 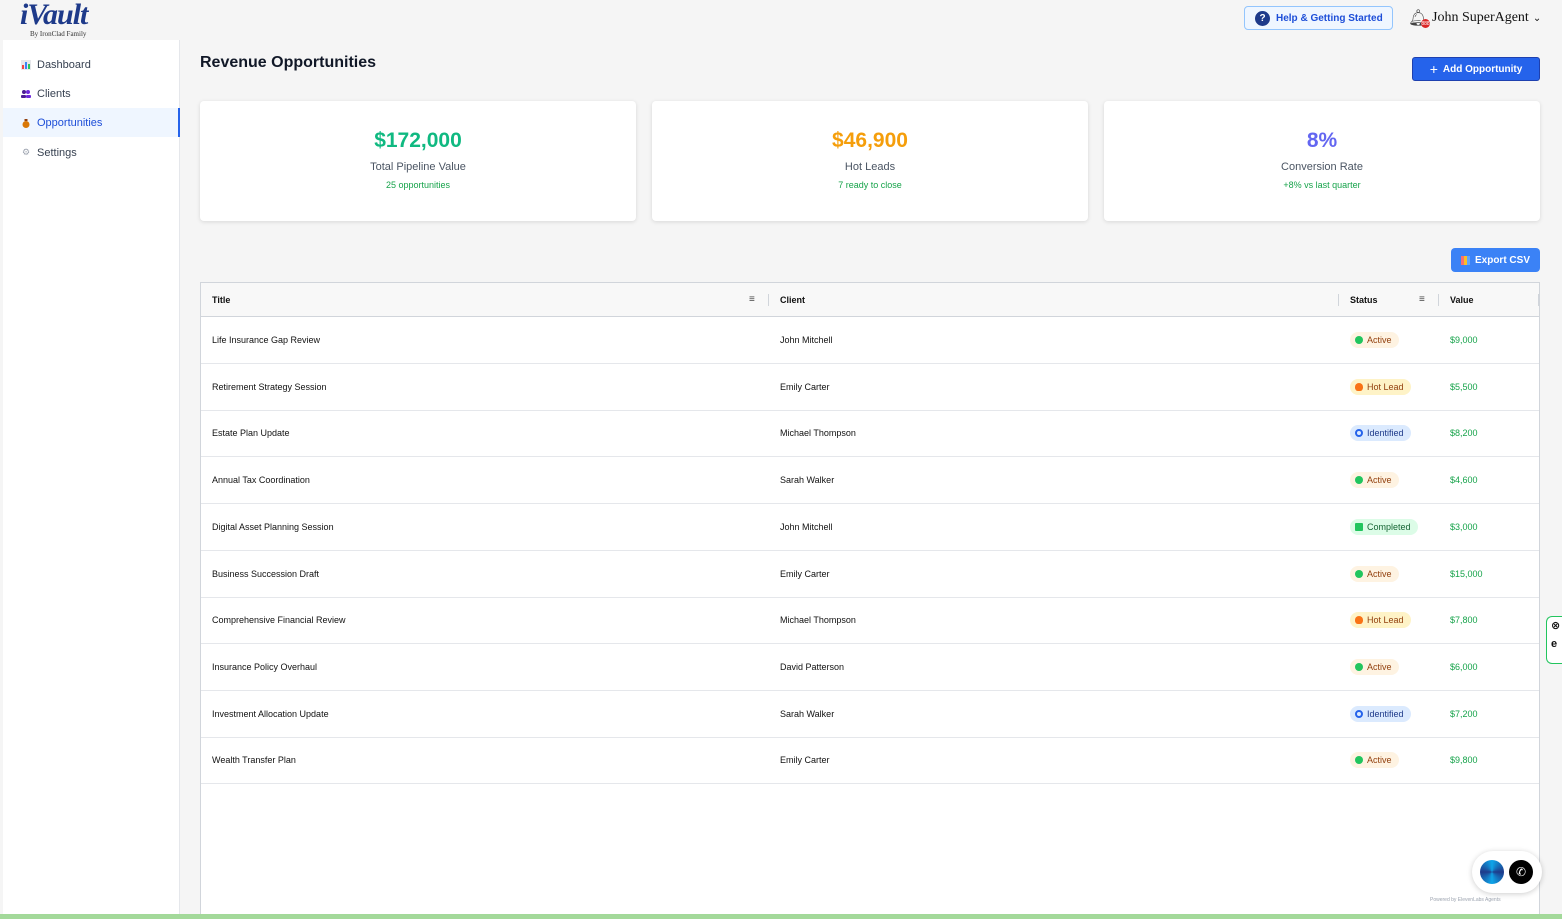 I want to click on powered-by-label: Powered by ElevenLabs Agents, so click(x=1465, y=900).